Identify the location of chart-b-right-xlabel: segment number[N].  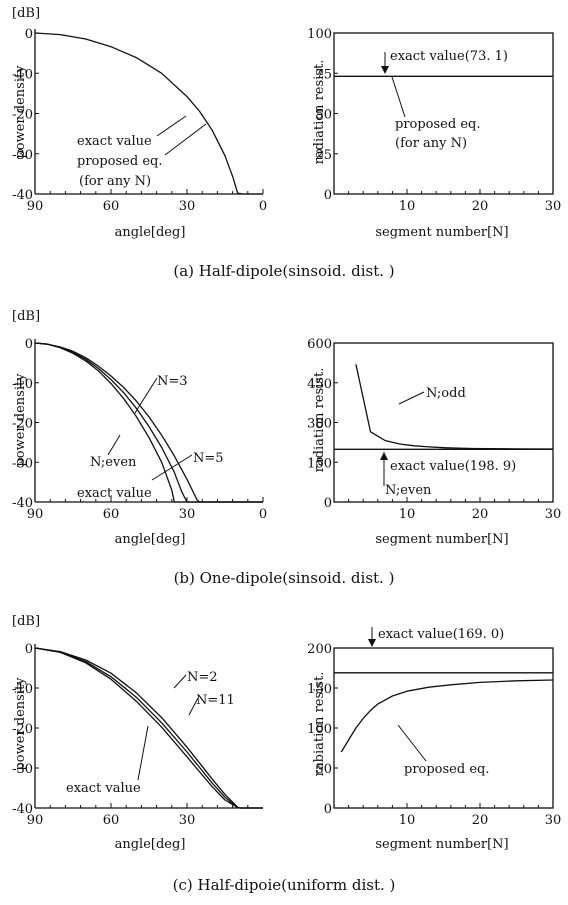
(441, 539).